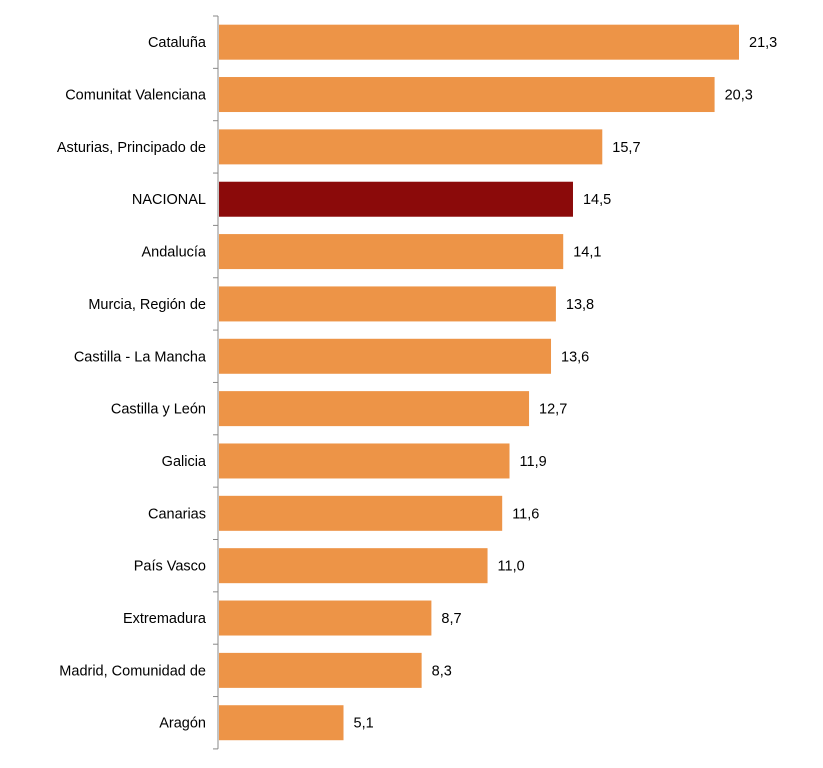 The height and width of the screenshot is (768, 823). Describe the element at coordinates (626, 148) in the screenshot. I see `value-label: 15,7` at that location.